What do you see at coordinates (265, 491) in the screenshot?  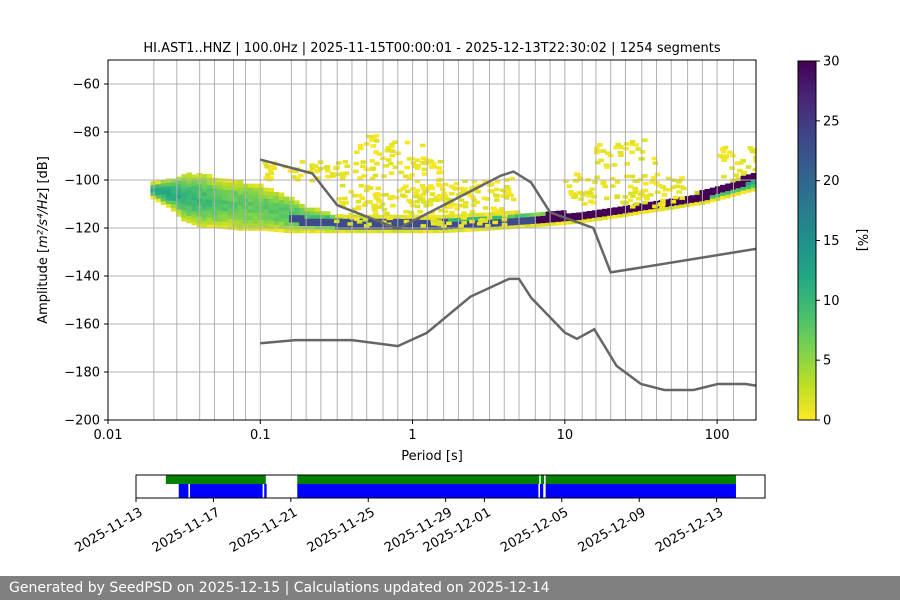 I see `coverage-blue-span` at bounding box center [265, 491].